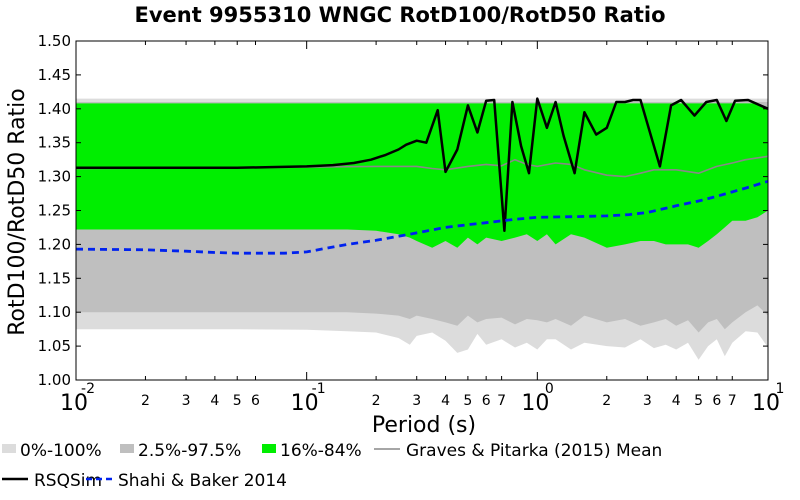  Describe the element at coordinates (54, 143) in the screenshot. I see `y-tick-label: 1.35` at that location.